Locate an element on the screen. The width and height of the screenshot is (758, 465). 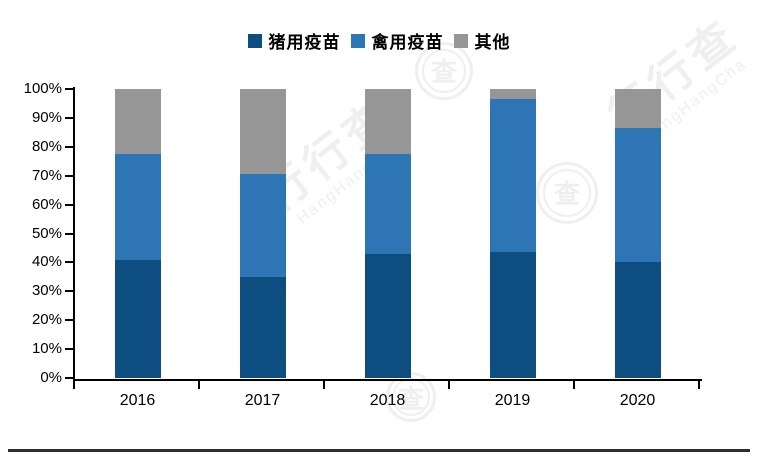
y-axis-tick-label: 50% is located at coordinates (46, 233).